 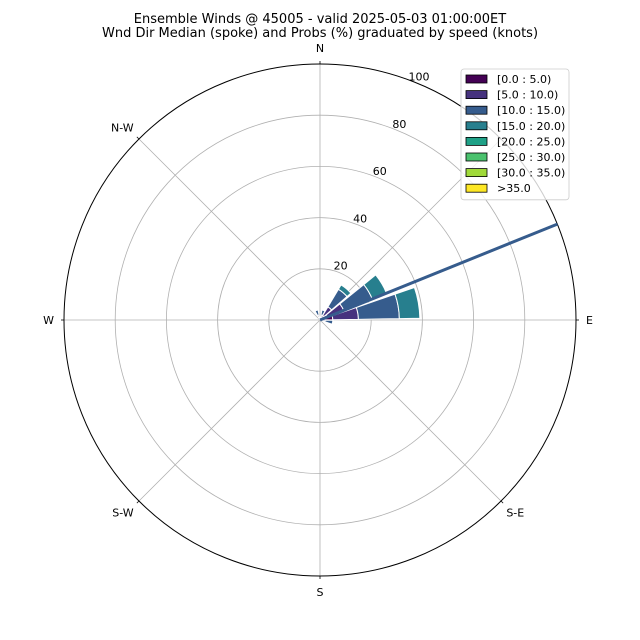 I want to click on median-spoke-line, so click(x=438, y=272).